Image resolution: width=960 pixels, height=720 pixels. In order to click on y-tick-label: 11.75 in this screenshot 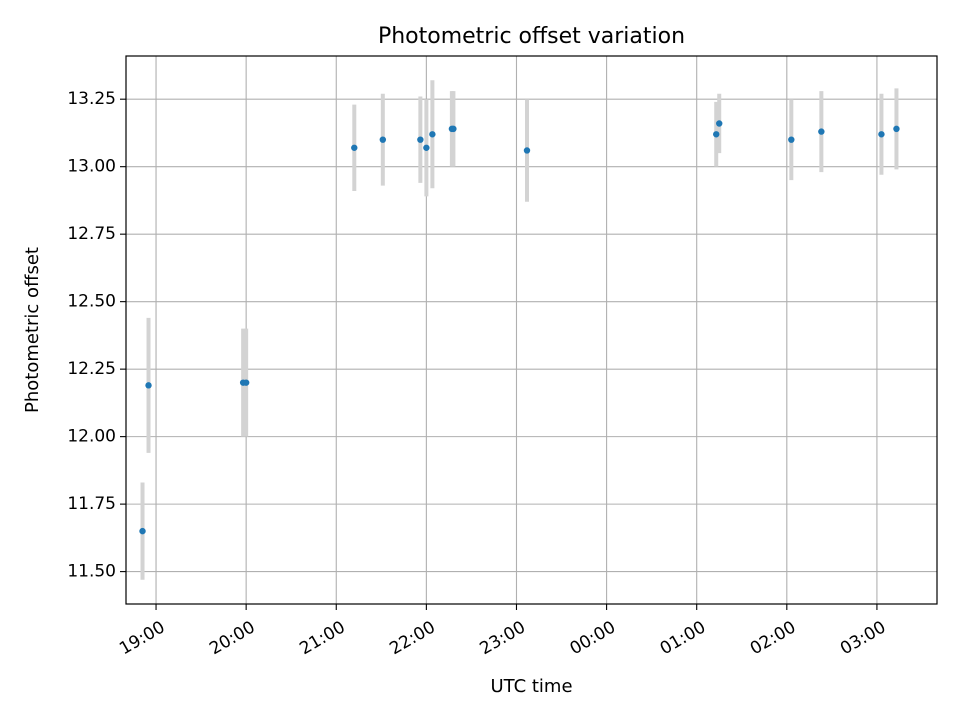, I will do `click(91, 504)`.